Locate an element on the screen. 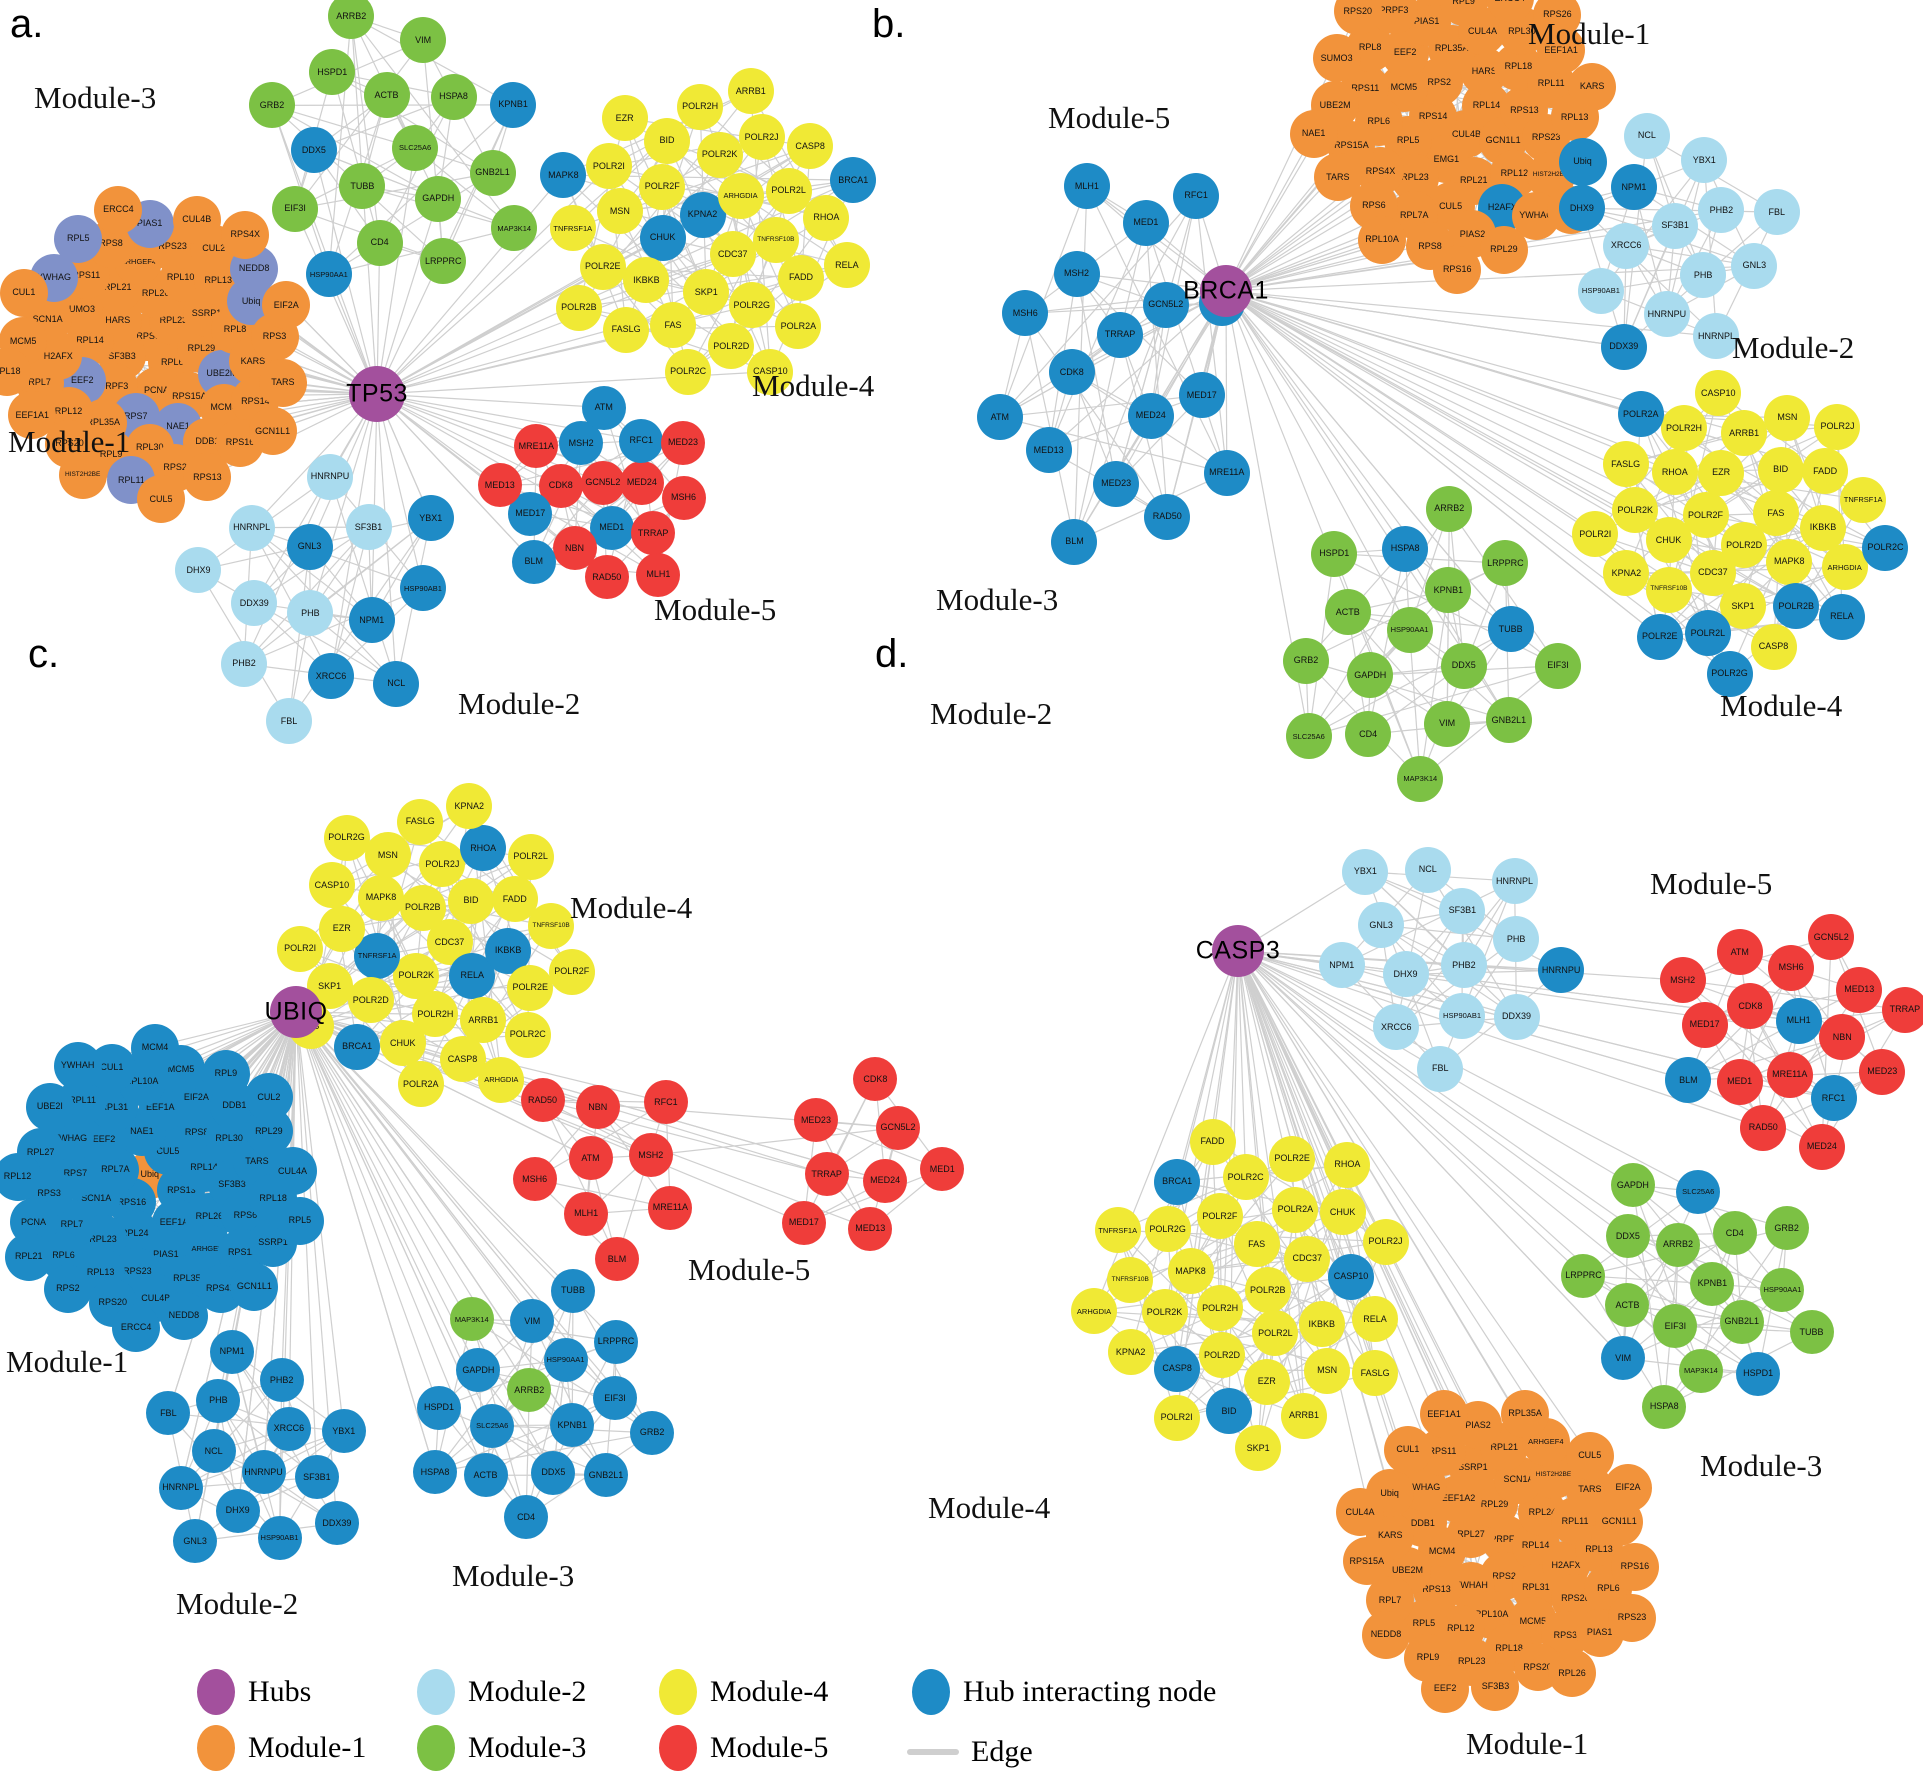 The height and width of the screenshot is (1775, 1923). node-CD4: CD4 is located at coordinates (379, 242).